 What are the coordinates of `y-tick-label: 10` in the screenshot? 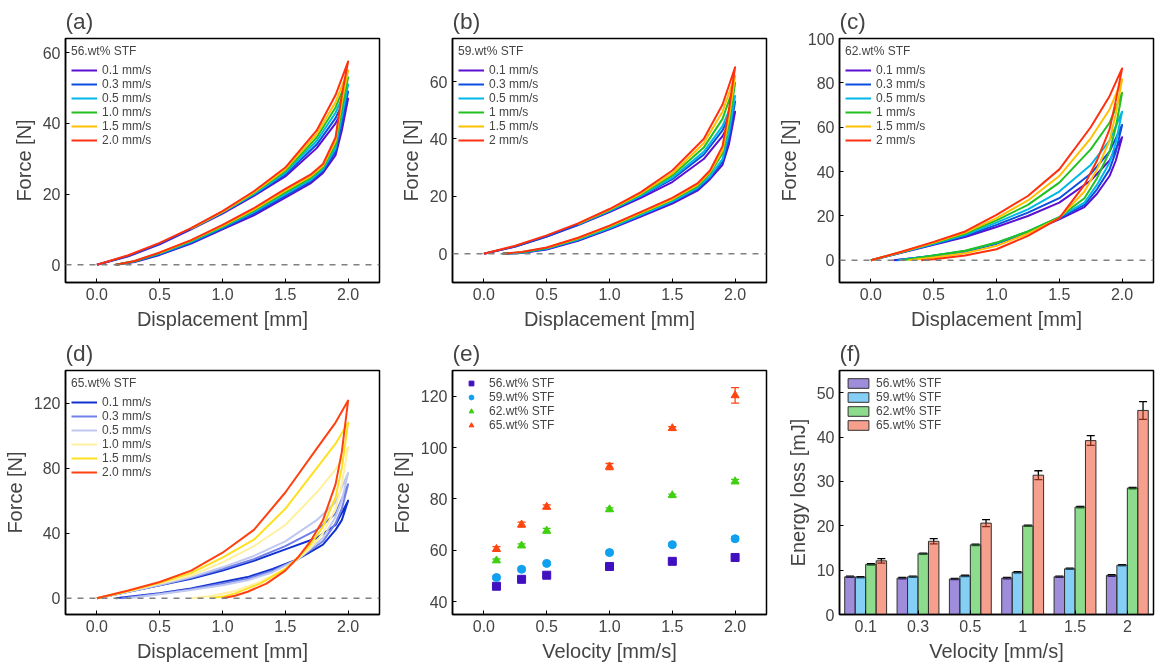 It's located at (825, 571).